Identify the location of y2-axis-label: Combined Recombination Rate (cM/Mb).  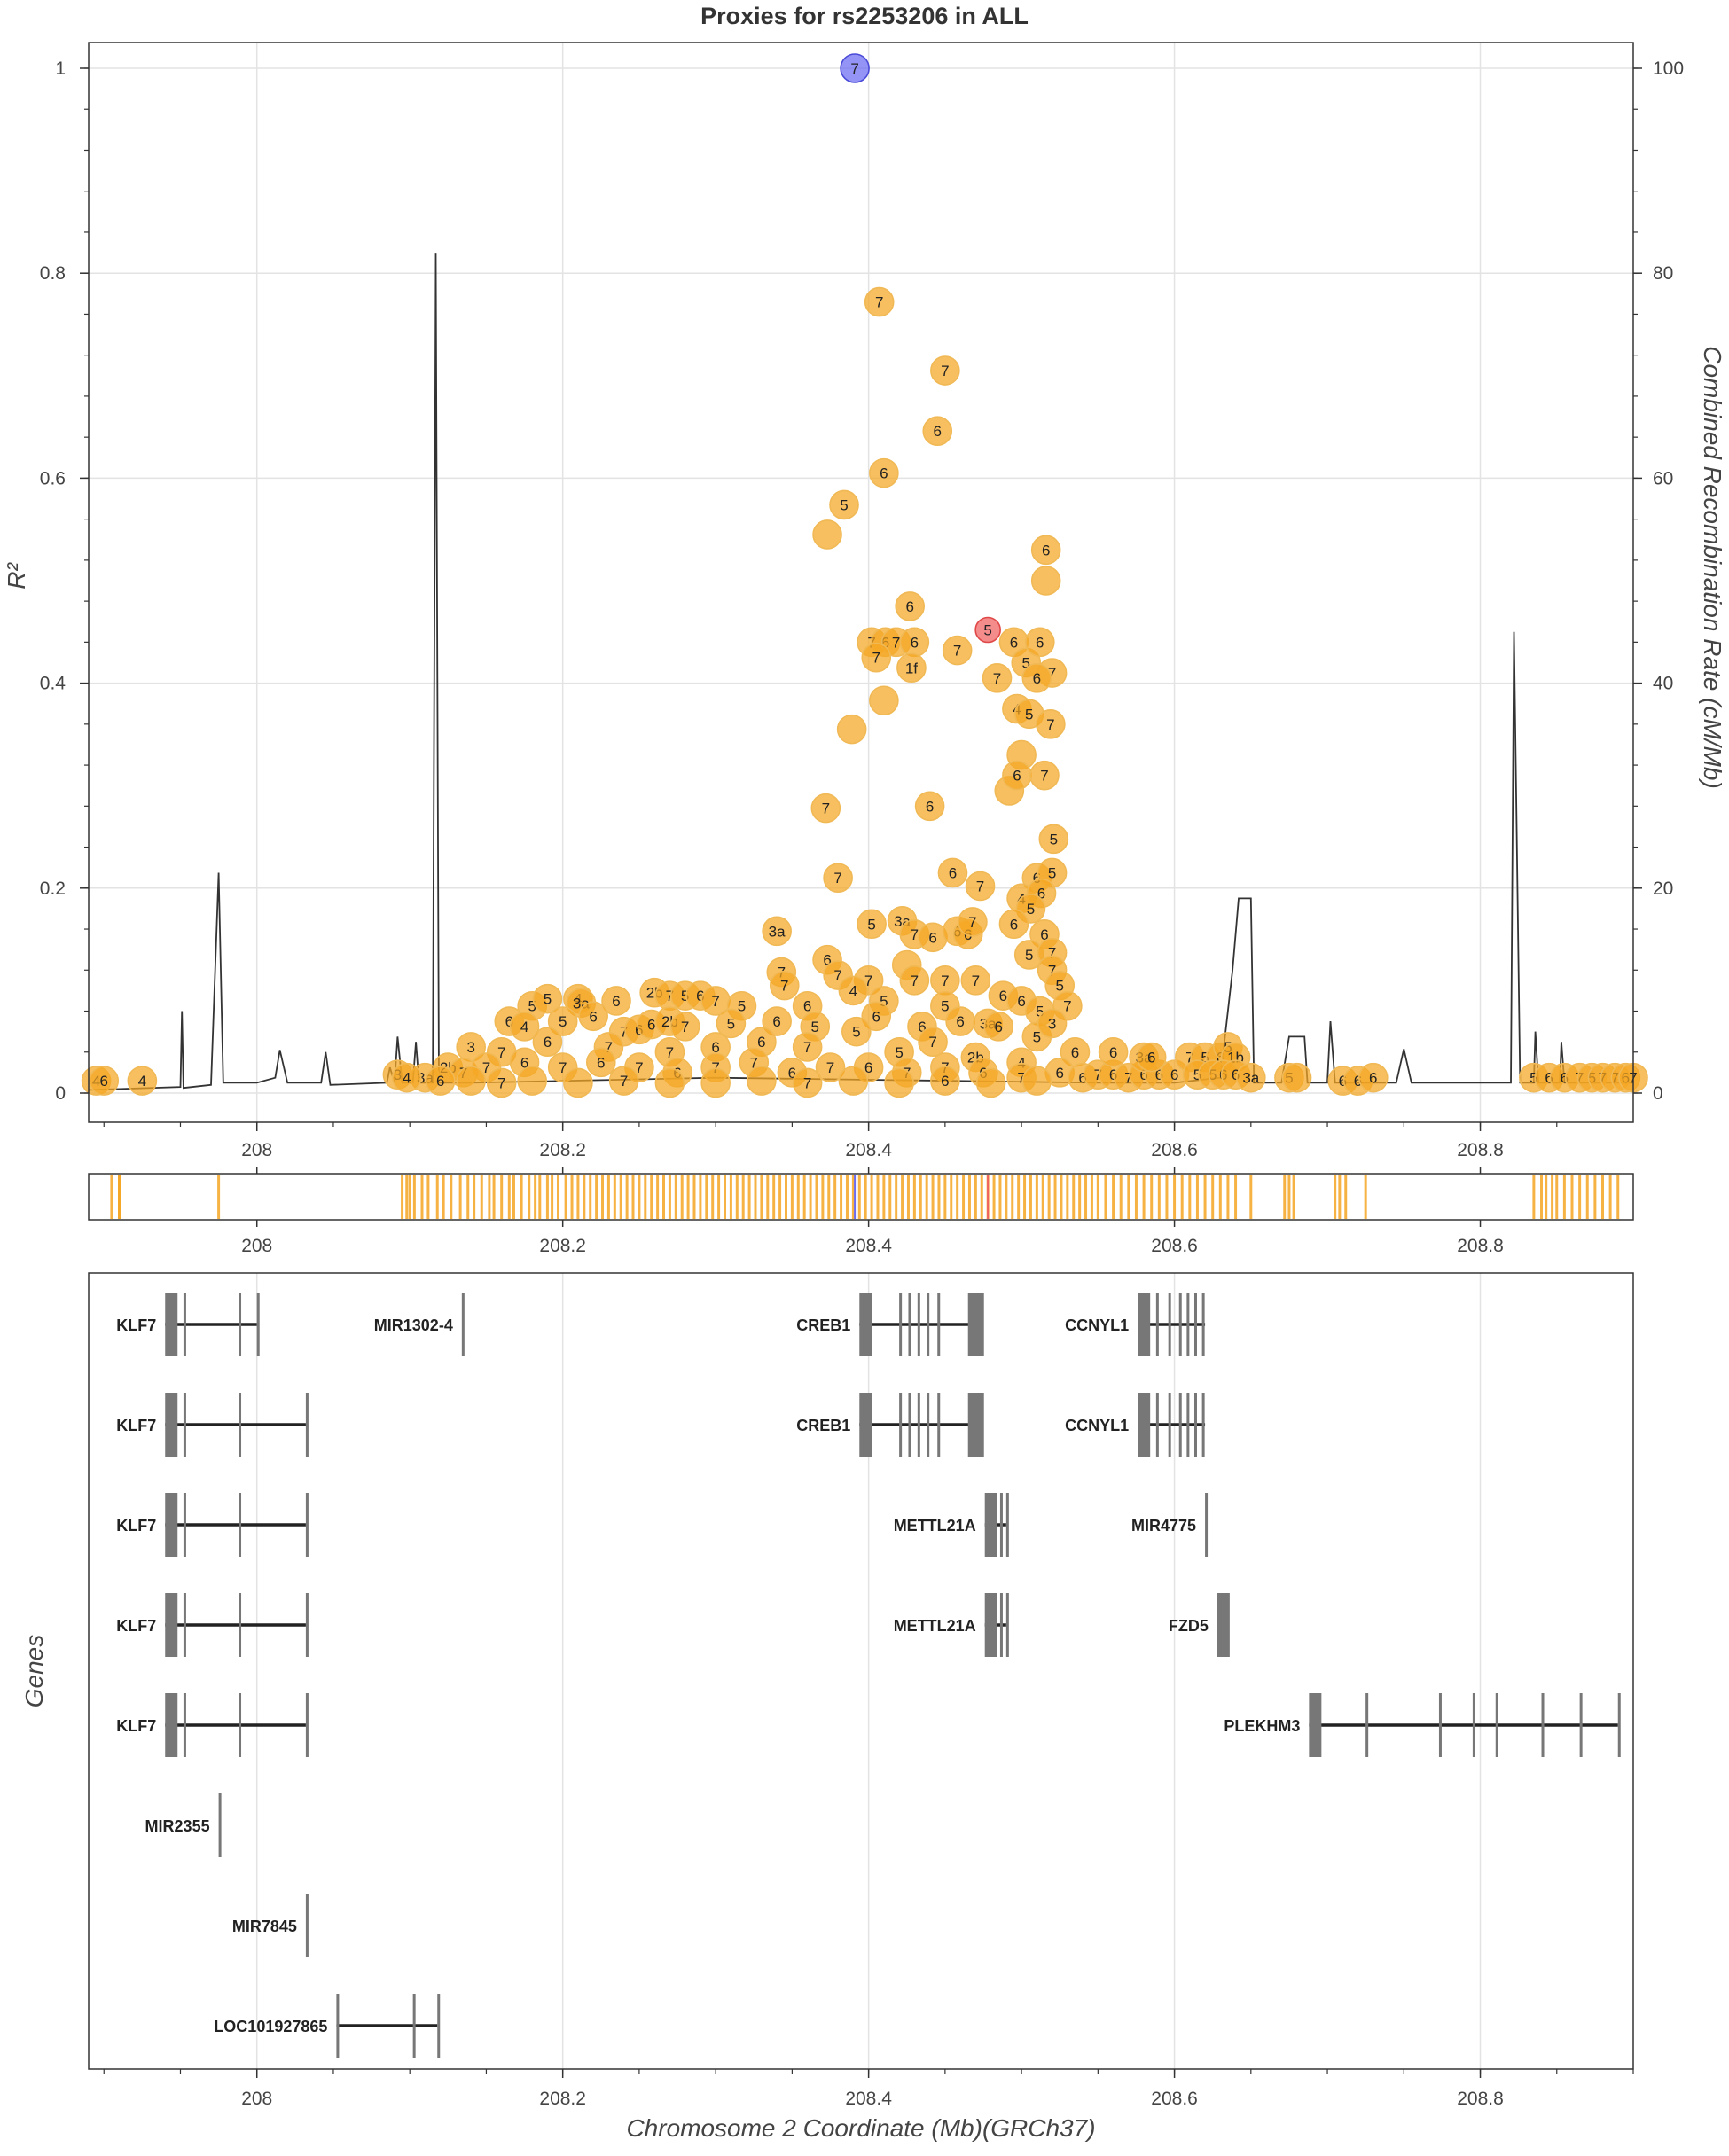
(1712, 567).